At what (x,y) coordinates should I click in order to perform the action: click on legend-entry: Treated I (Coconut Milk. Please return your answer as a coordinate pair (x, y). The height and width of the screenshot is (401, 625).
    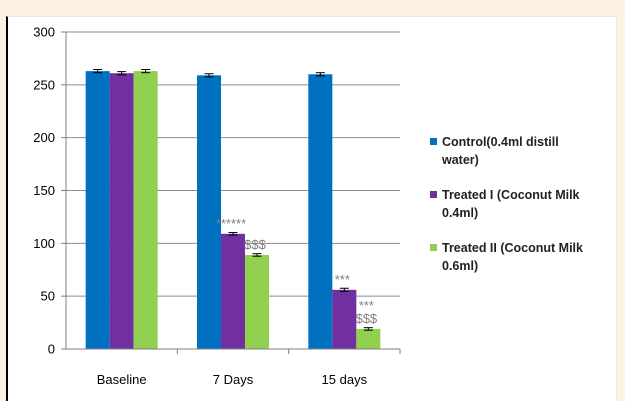
    Looking at the image, I should click on (511, 195).